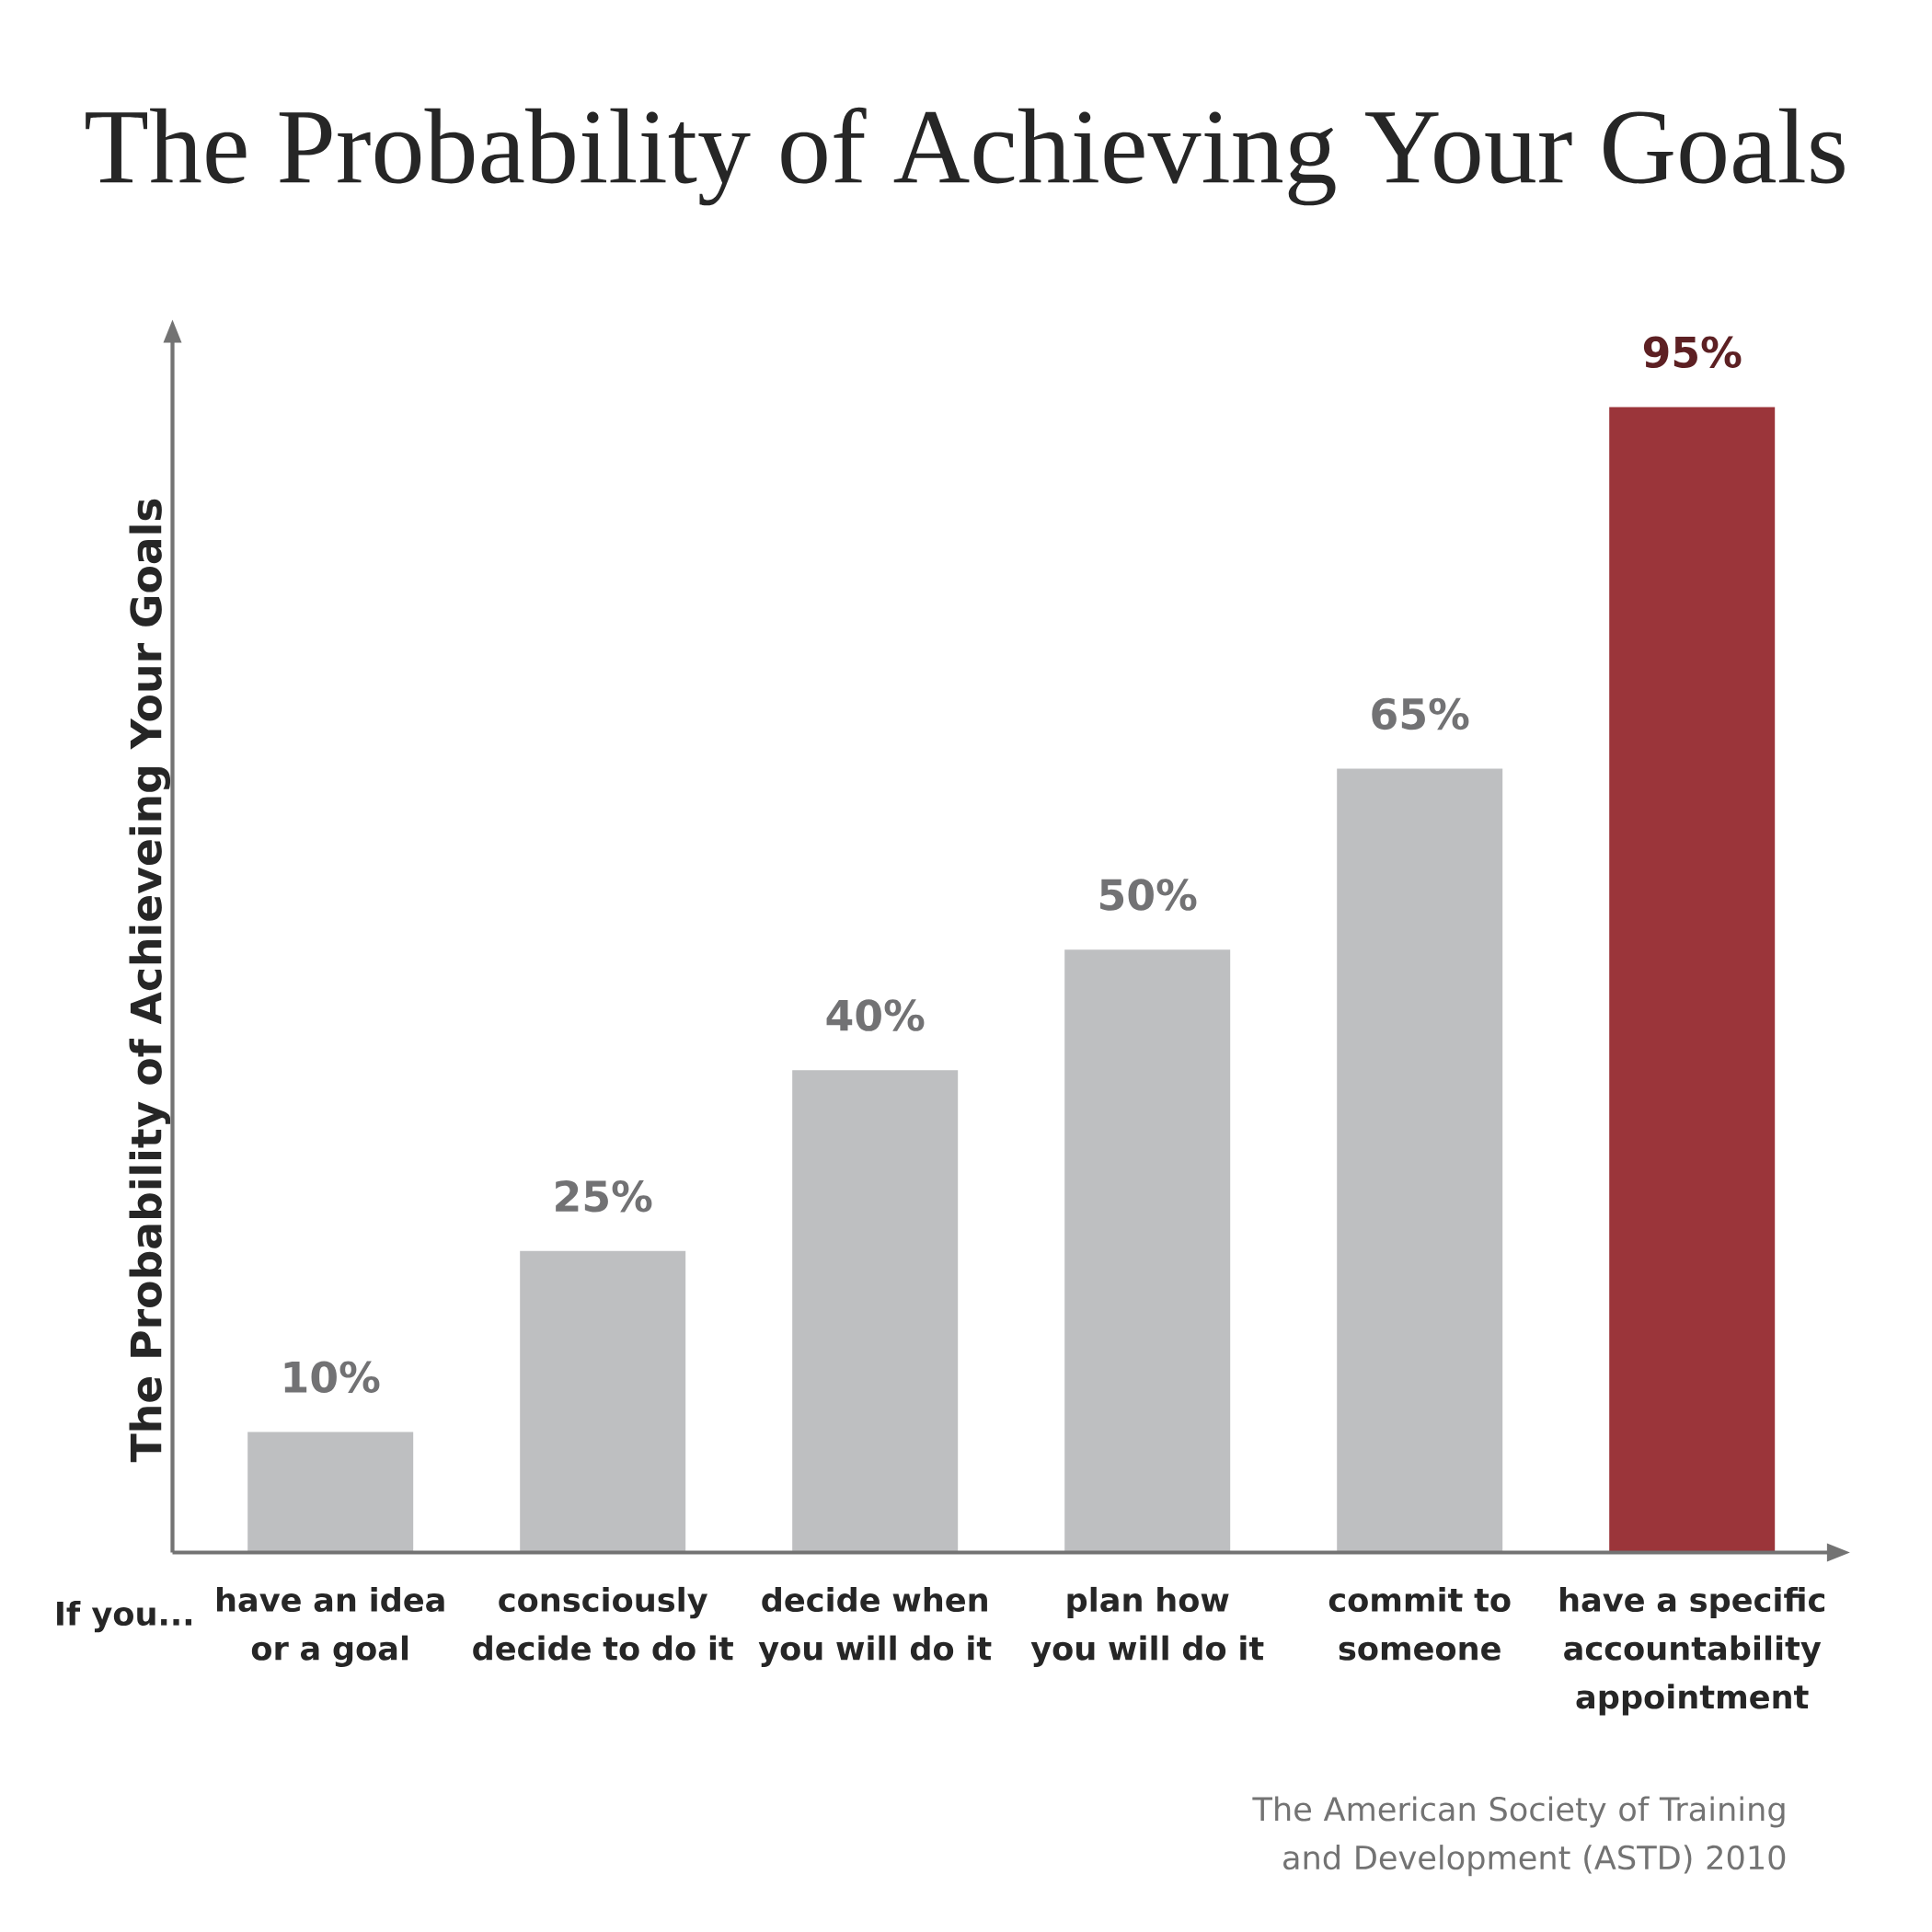 The image size is (1932, 1932). I want to click on data-label: 25%, so click(604, 1196).